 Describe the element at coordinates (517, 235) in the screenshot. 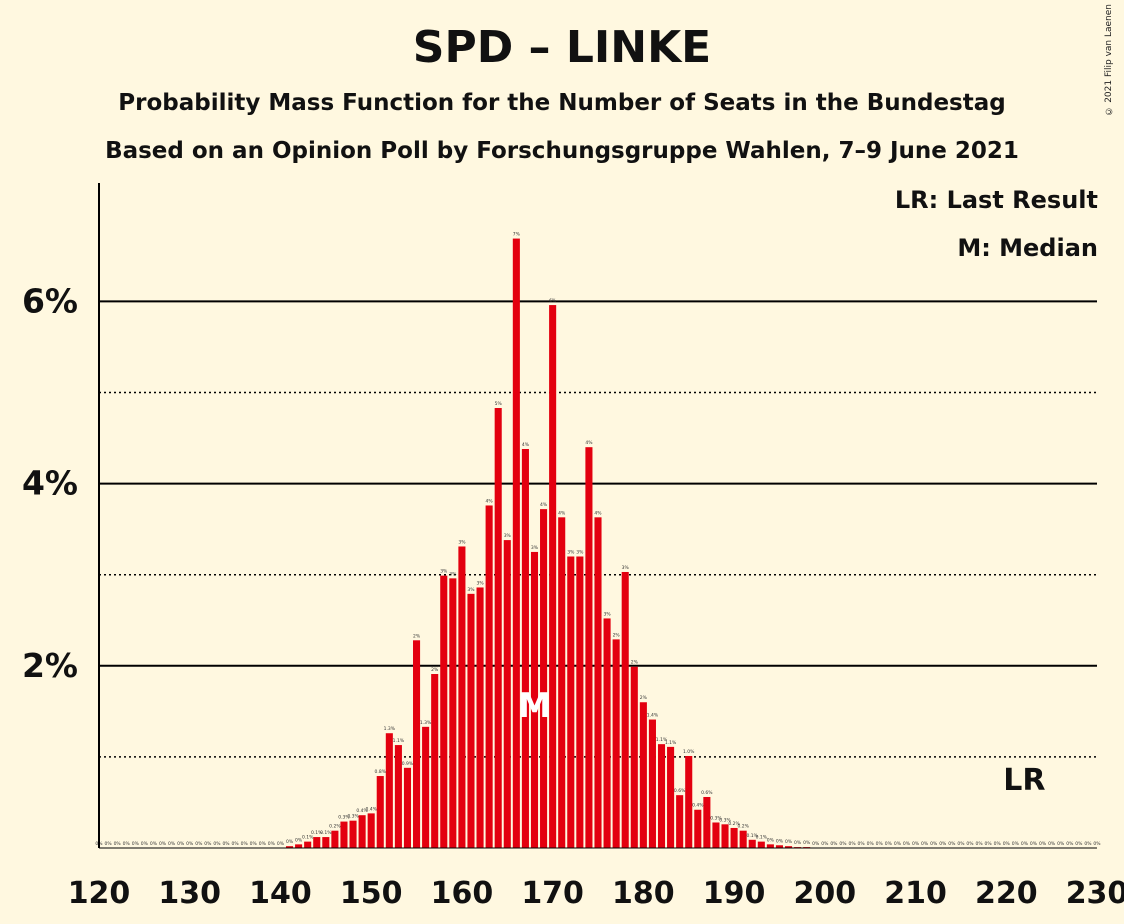

I see `bar-value-label: 7%` at that location.